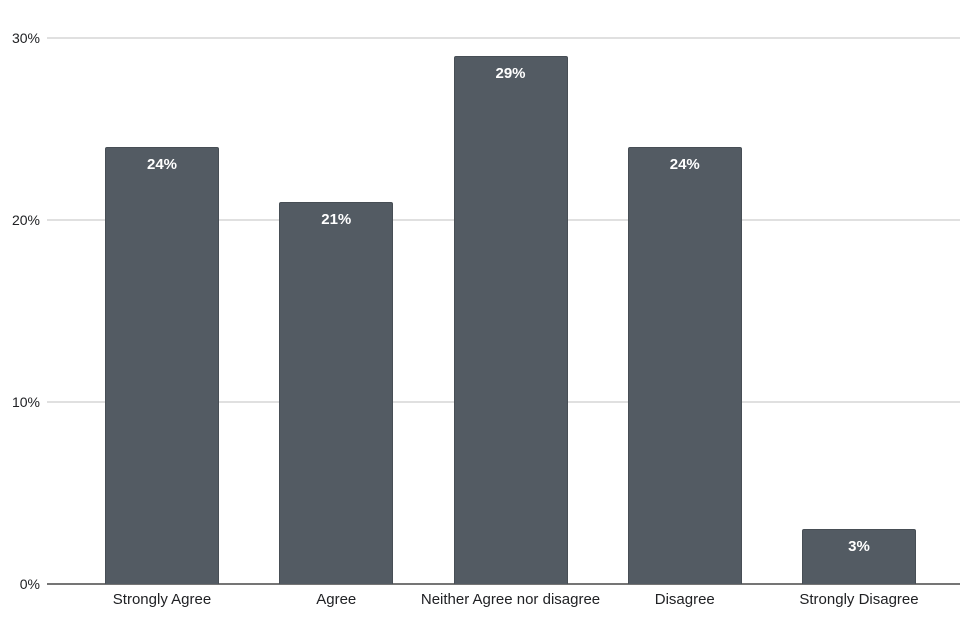  Describe the element at coordinates (162, 365) in the screenshot. I see `bar-strongly-agree: 24%` at that location.